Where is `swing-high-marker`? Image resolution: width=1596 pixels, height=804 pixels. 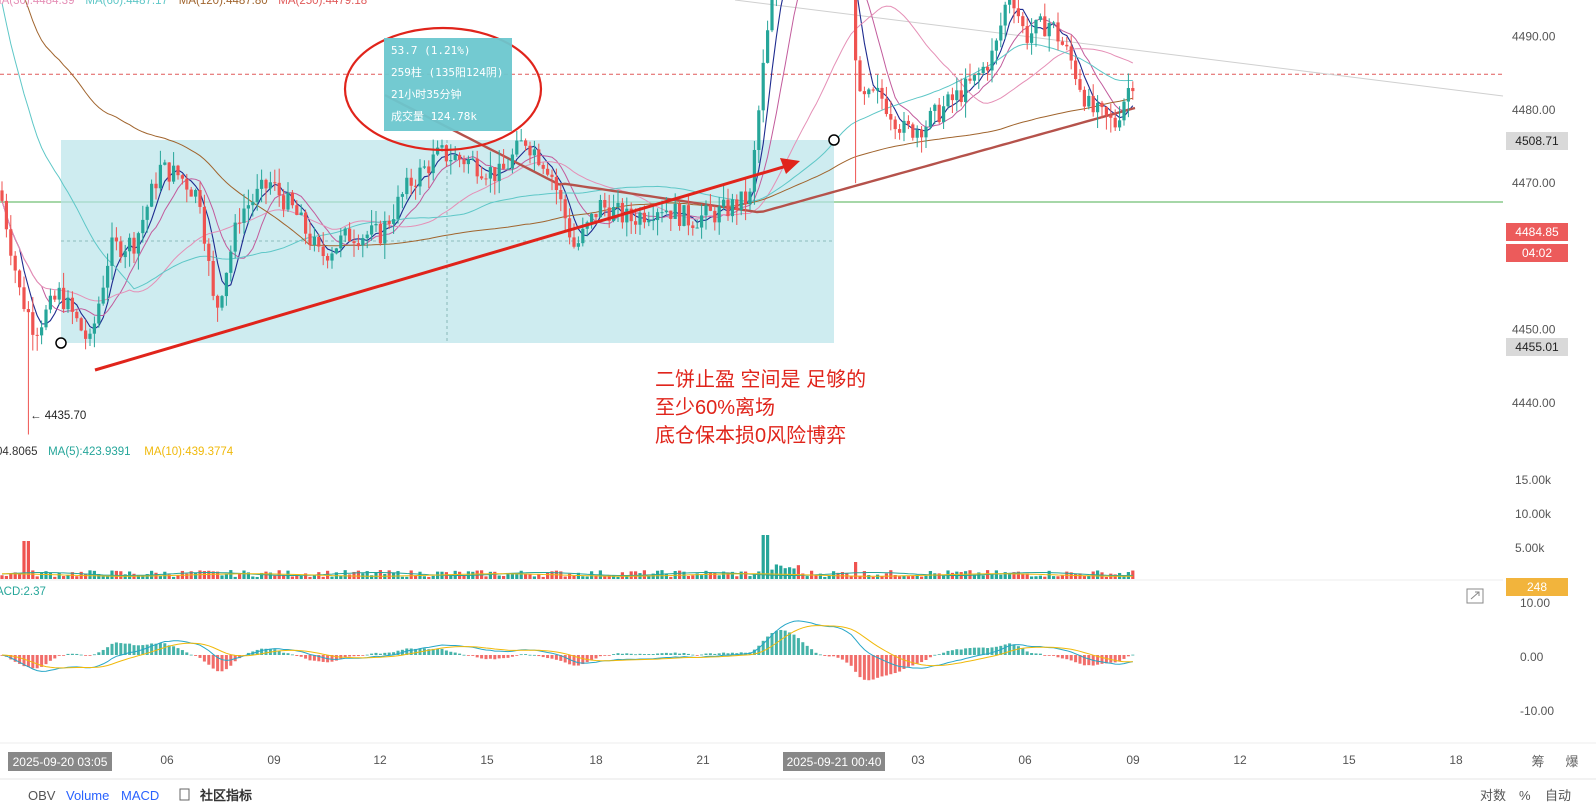
swing-high-marker is located at coordinates (834, 140).